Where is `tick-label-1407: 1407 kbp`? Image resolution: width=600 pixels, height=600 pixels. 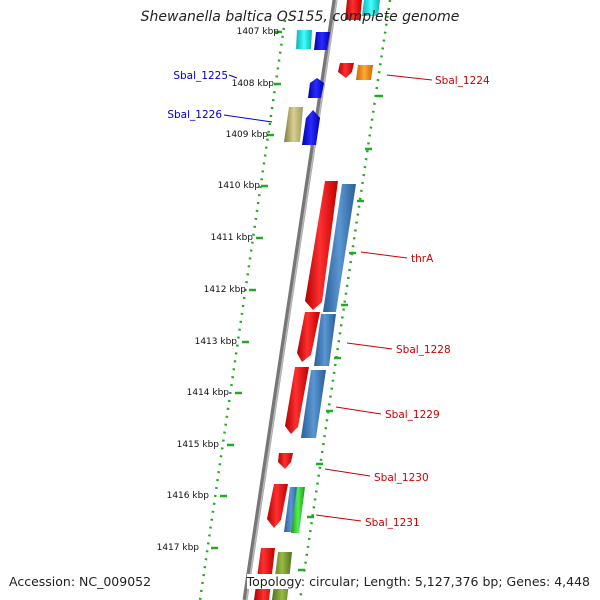 tick-label-1407: 1407 kbp is located at coordinates (258, 32).